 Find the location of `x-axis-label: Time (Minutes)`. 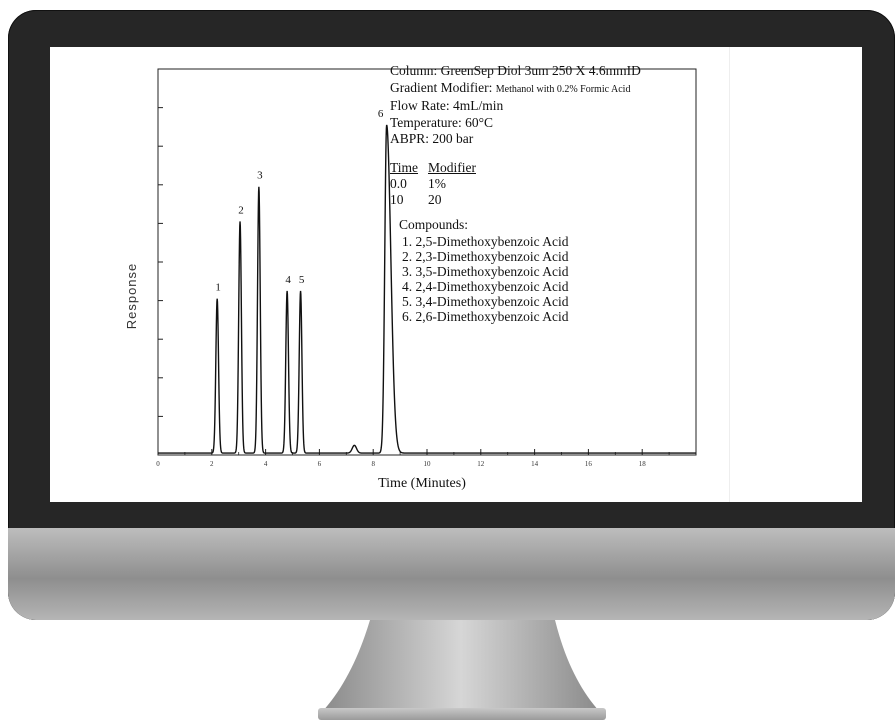

x-axis-label: Time (Minutes) is located at coordinates (422, 483).